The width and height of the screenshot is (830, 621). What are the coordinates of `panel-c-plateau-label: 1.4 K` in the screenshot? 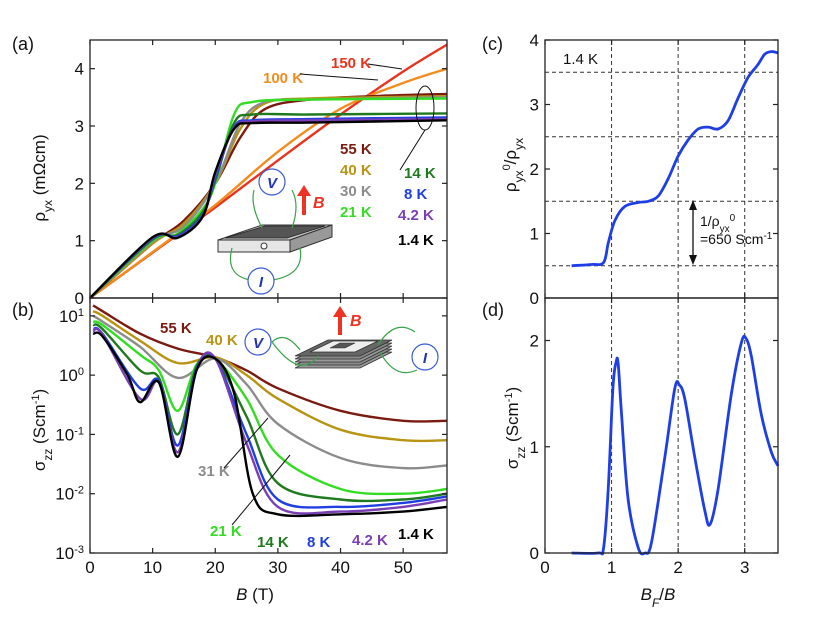 It's located at (580, 59).